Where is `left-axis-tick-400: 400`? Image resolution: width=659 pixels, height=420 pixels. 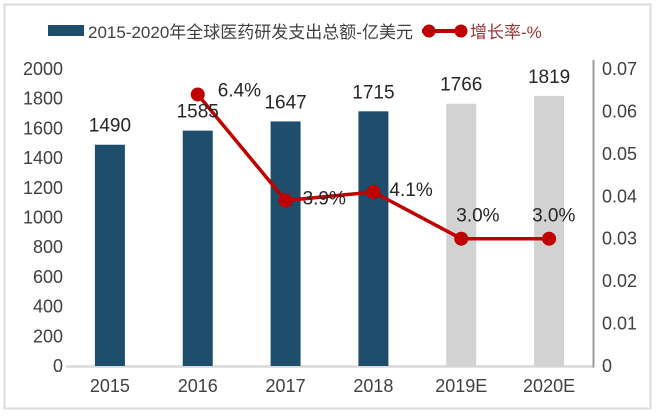 left-axis-tick-400: 400 is located at coordinates (48, 307).